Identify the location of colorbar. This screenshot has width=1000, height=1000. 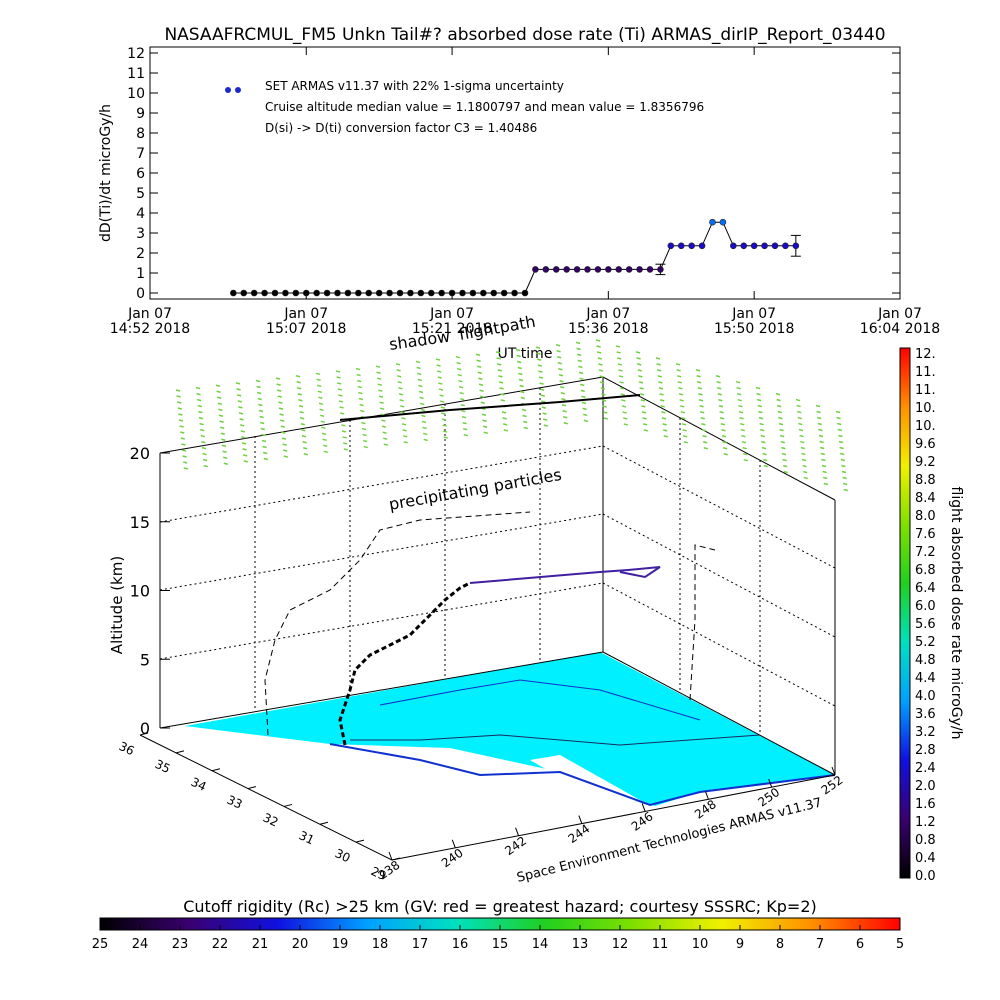
(905, 613).